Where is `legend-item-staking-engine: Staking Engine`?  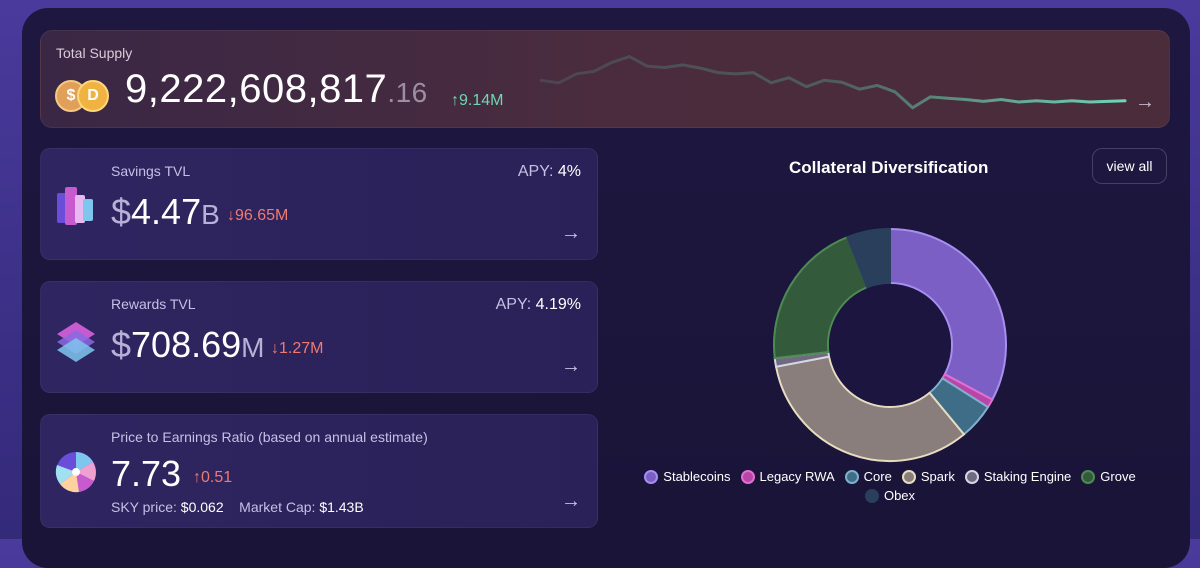 legend-item-staking-engine: Staking Engine is located at coordinates (1018, 476).